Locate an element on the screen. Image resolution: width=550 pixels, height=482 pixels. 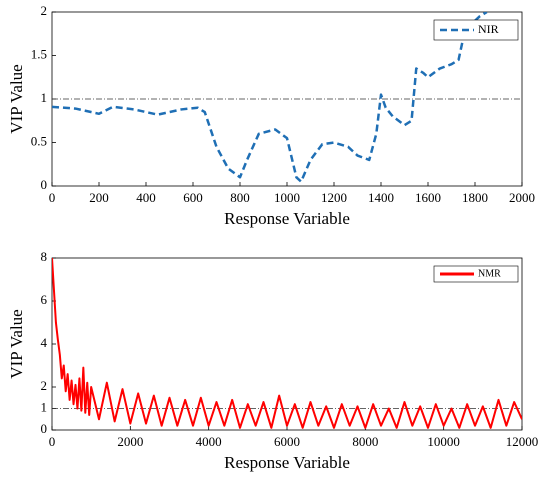
x-tick-label: 4000 is located at coordinates (209, 441).